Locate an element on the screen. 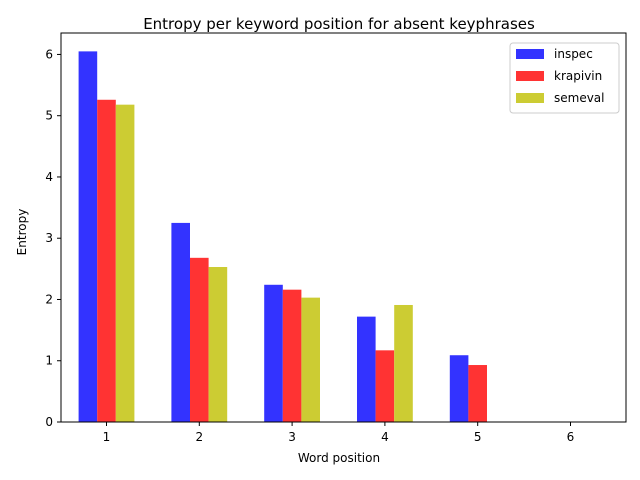 This screenshot has width=640, height=480. y-axis-ticks: 0 1 2 3 4 5 6 is located at coordinates (53, 238).